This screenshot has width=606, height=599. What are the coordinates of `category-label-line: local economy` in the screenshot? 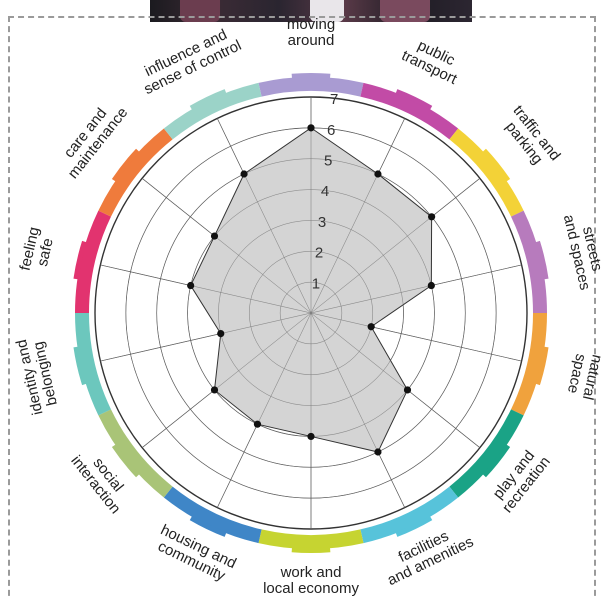 It's located at (311, 588).